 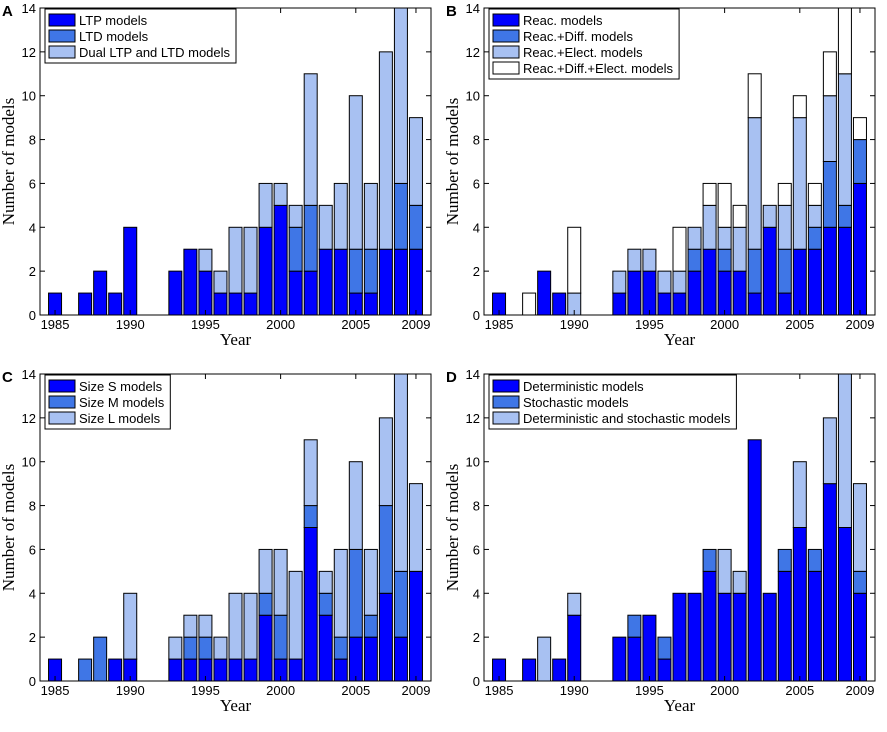 What do you see at coordinates (649, 260) in the screenshot?
I see `bar-reac-elect-models-1995` at bounding box center [649, 260].